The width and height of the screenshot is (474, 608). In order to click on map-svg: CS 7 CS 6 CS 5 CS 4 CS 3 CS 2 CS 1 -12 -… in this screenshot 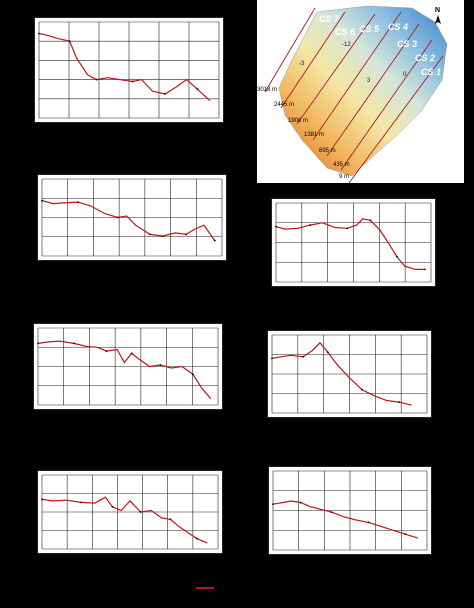, I will do `click(352, 94)`.